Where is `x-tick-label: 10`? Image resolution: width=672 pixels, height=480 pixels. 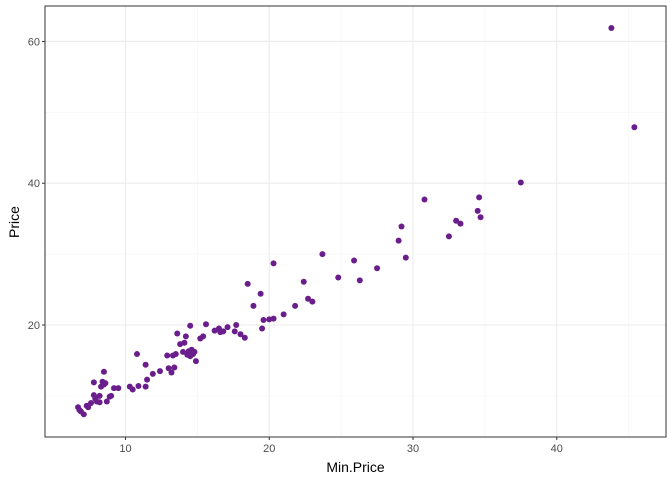 x-tick-label: 10 is located at coordinates (125, 449).